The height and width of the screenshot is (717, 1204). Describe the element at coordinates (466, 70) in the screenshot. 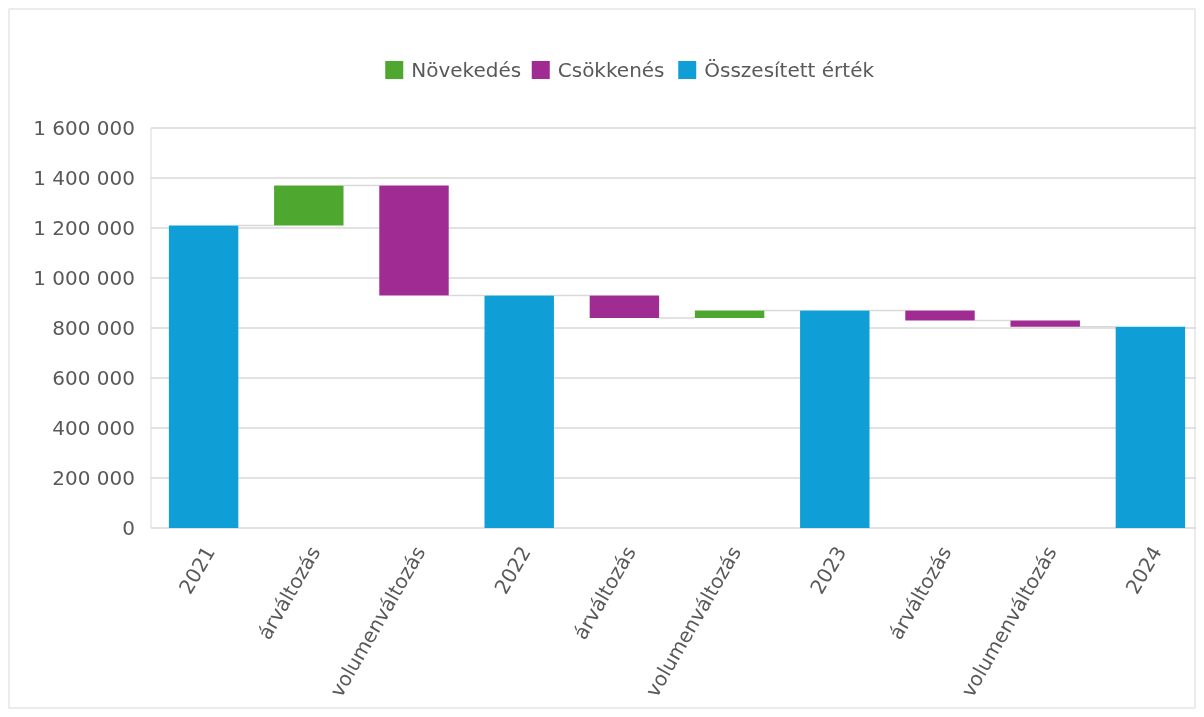

I see `legend-label: Növekedés` at that location.